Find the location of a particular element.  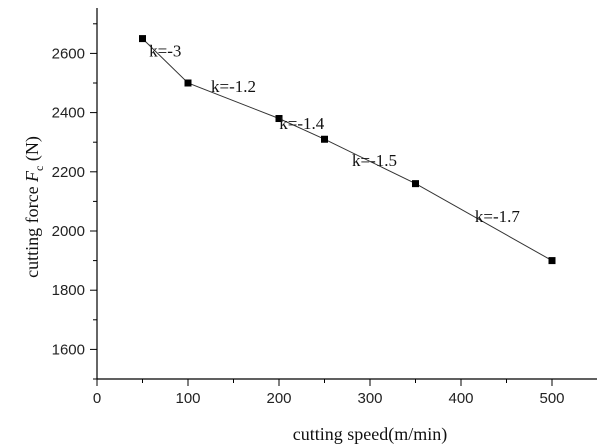

x-axis-title: cutting speed(m/min) is located at coordinates (370, 434).